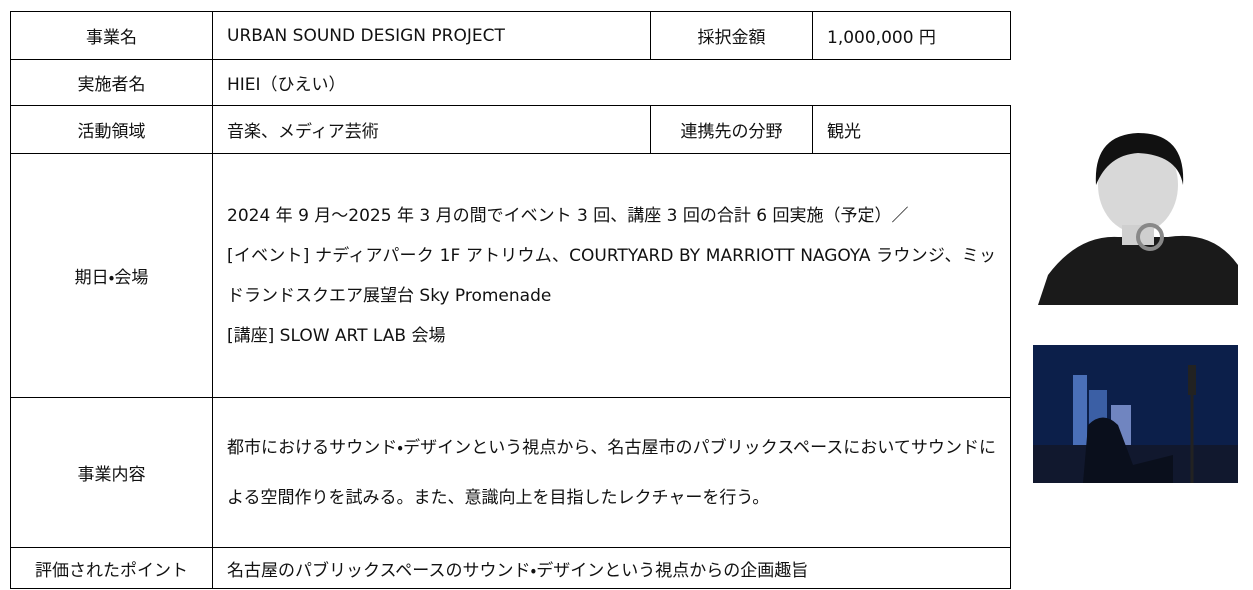 The height and width of the screenshot is (590, 1253). Describe the element at coordinates (731, 35) in the screenshot. I see `label: 採択金額` at that location.